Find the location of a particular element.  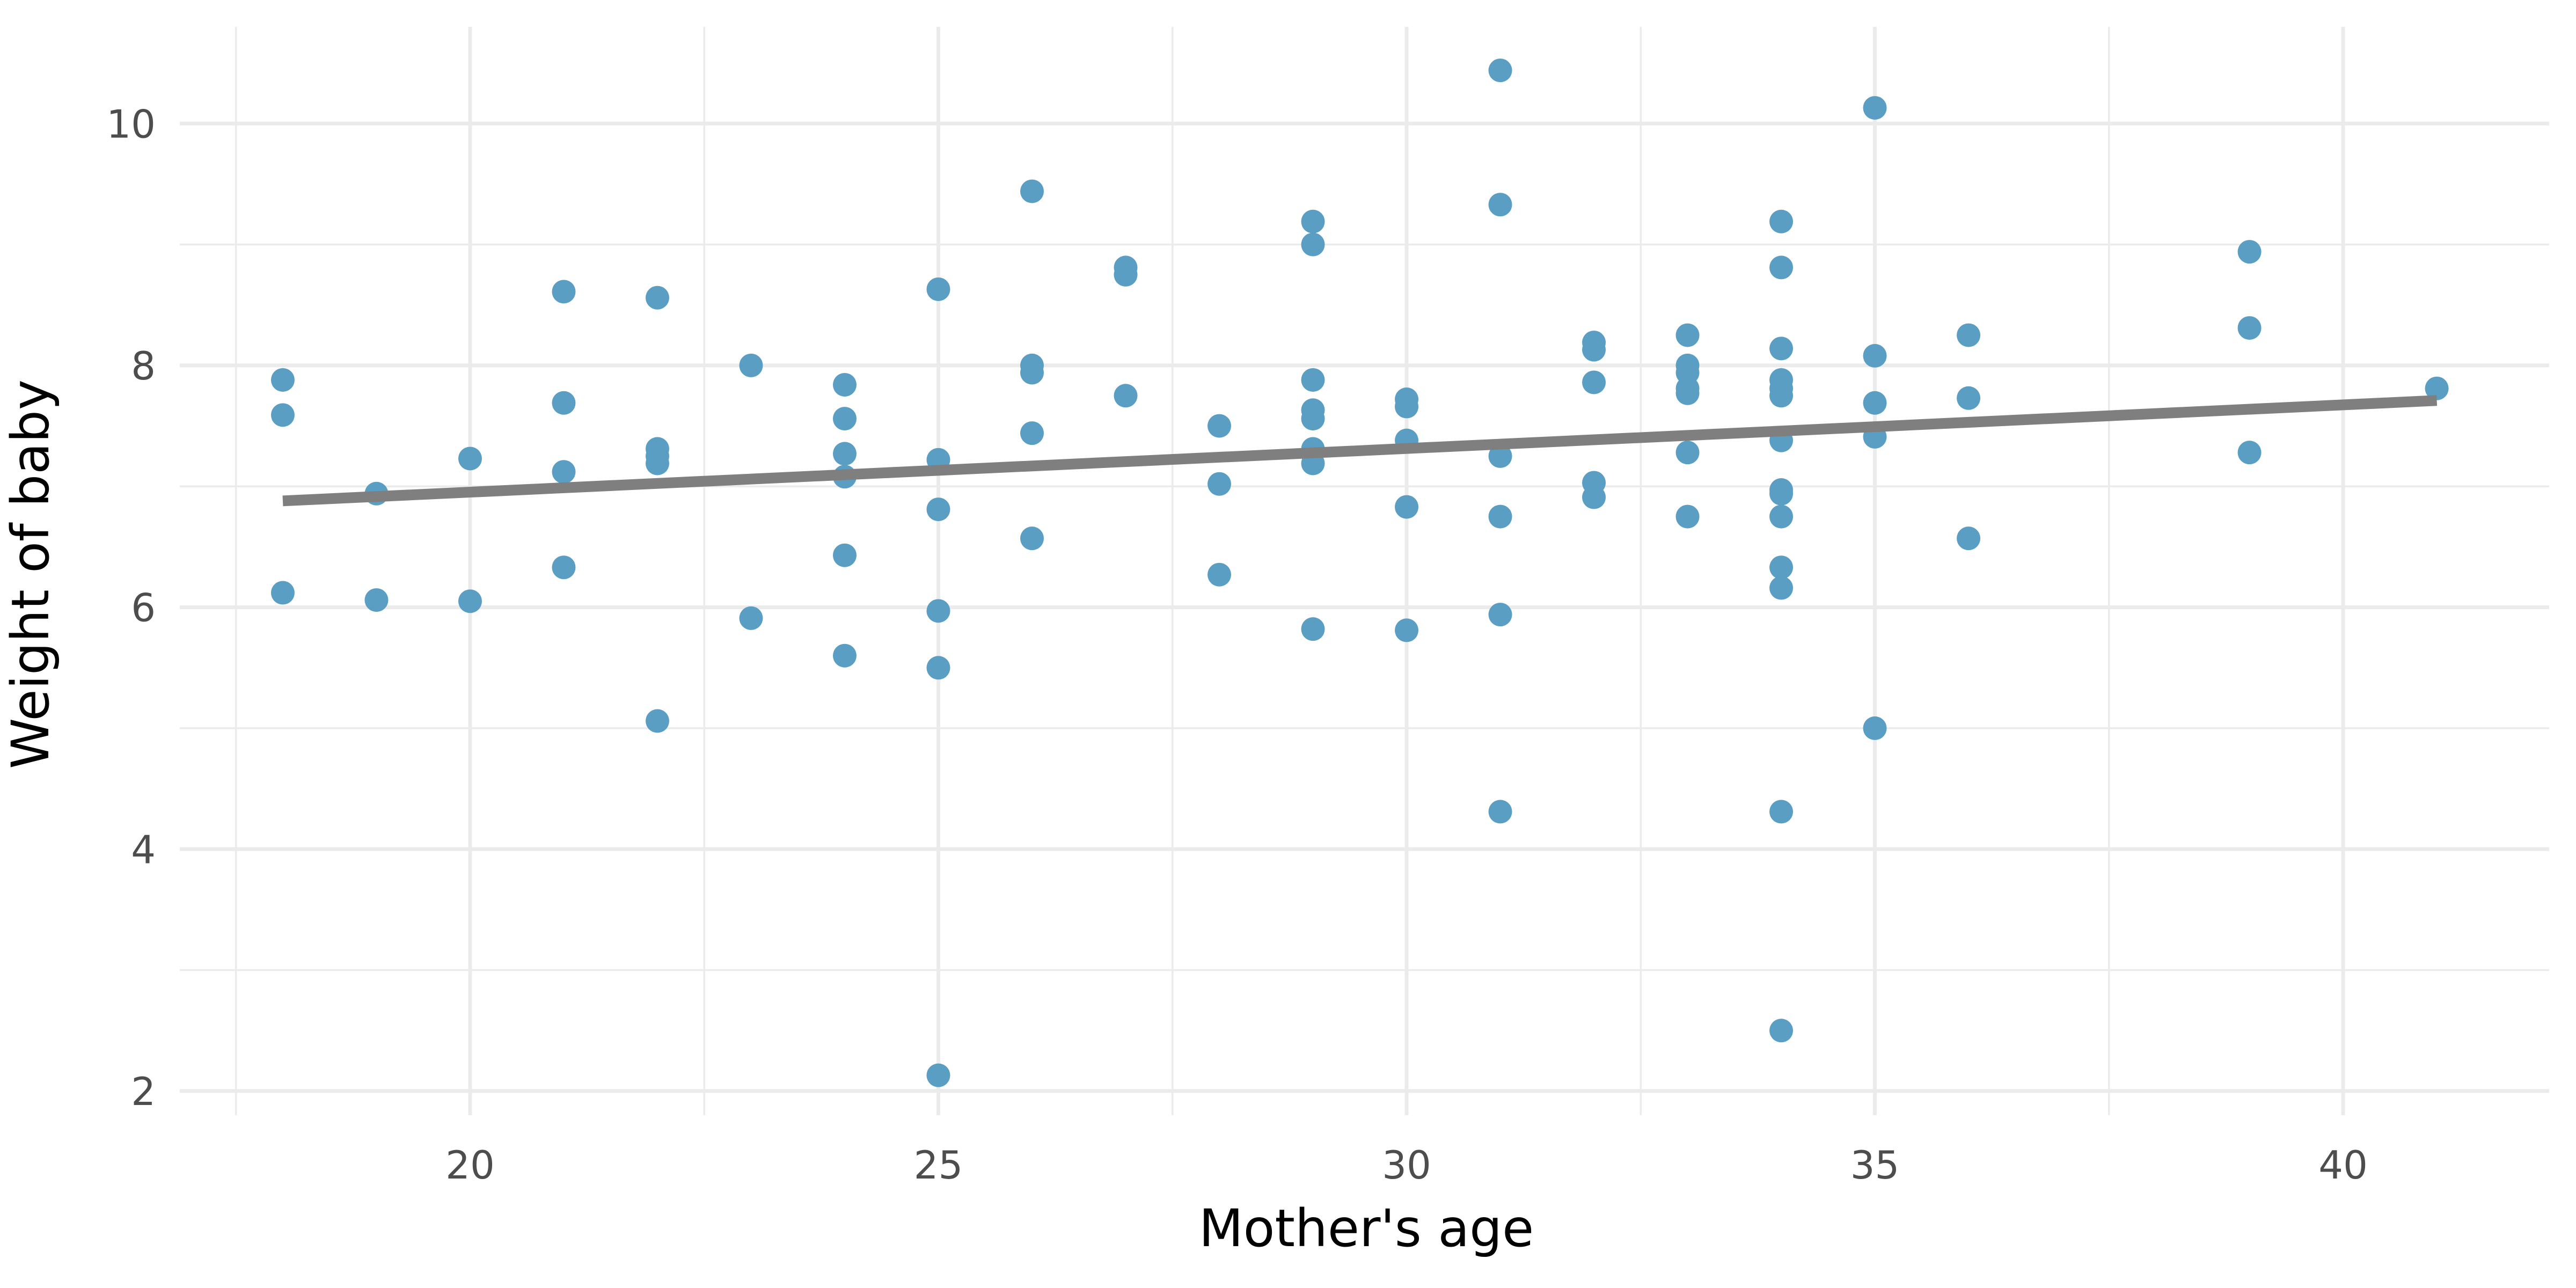

y-axis-tick-labels: 2 4 6 8 10 is located at coordinates (131, 607).